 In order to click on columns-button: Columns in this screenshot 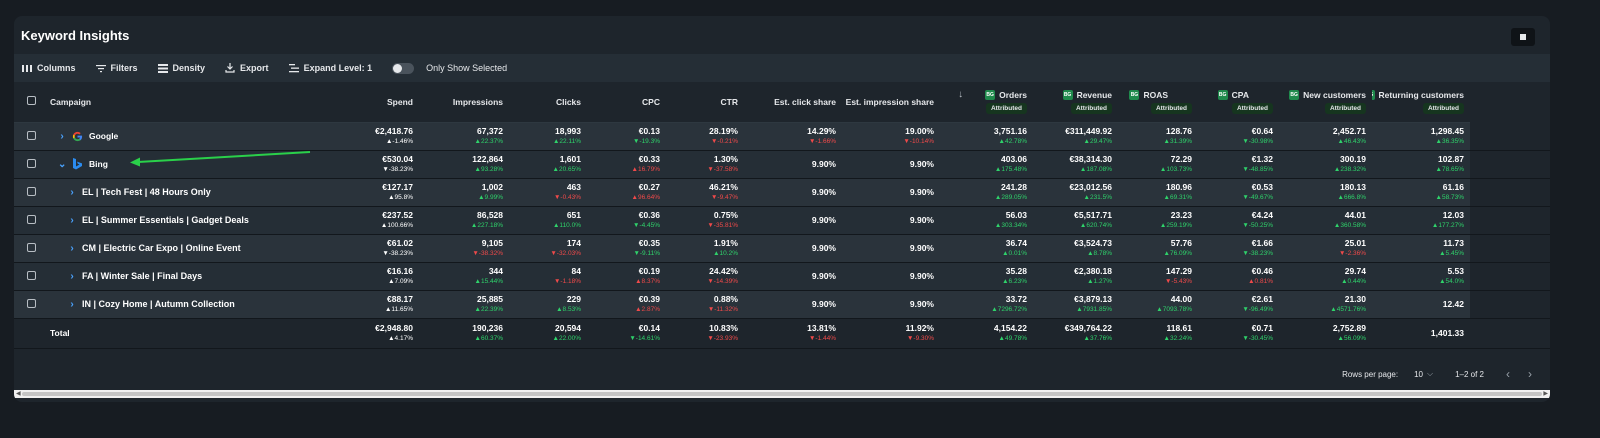, I will do `click(49, 68)`.